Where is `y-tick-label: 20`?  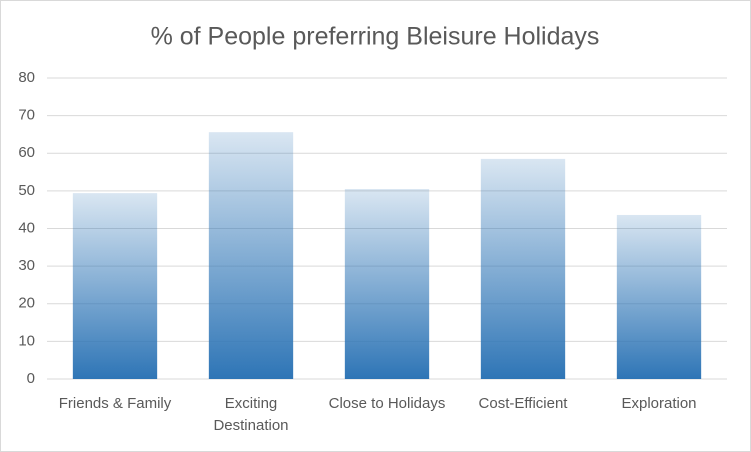 y-tick-label: 20 is located at coordinates (26, 303).